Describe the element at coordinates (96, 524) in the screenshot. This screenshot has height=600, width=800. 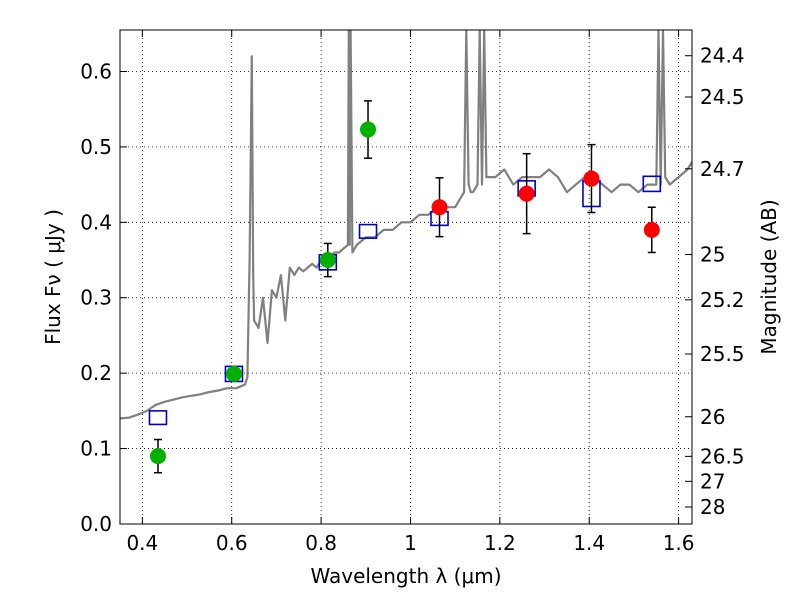
I see `y-tick-label: 0.0` at that location.